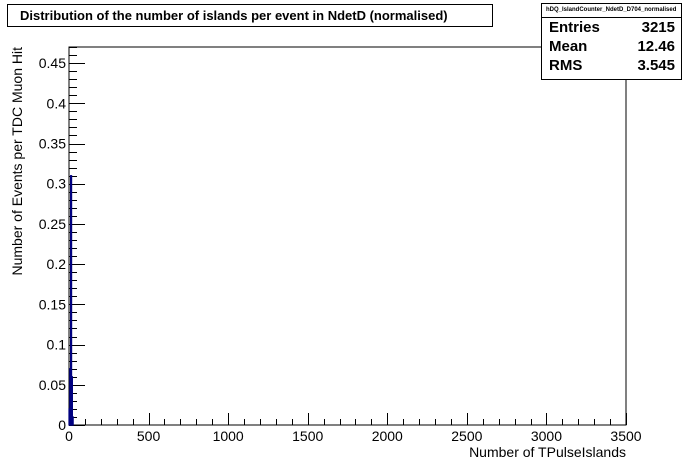  Describe the element at coordinates (52, 224) in the screenshot. I see `y-tick-label: 0.25` at that location.